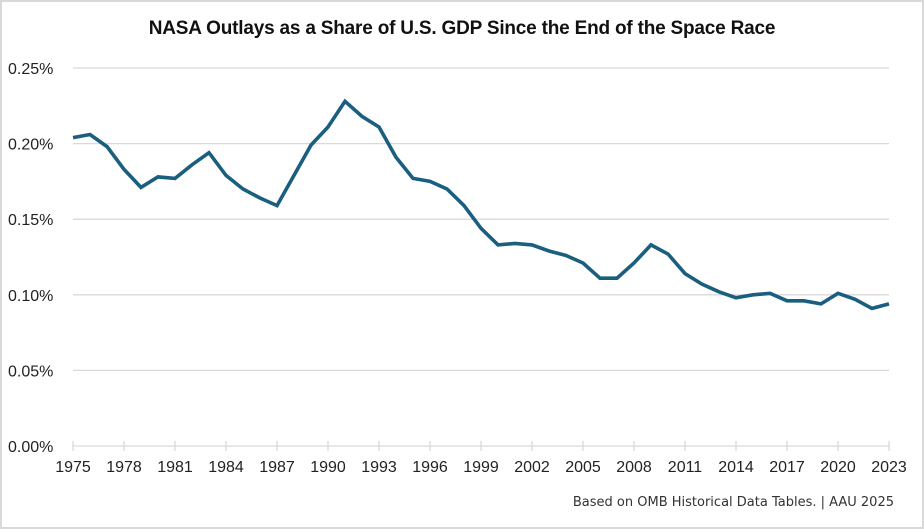 This screenshot has width=924, height=529. Describe the element at coordinates (30, 447) in the screenshot. I see `y-tick-label: 0.00%` at that location.